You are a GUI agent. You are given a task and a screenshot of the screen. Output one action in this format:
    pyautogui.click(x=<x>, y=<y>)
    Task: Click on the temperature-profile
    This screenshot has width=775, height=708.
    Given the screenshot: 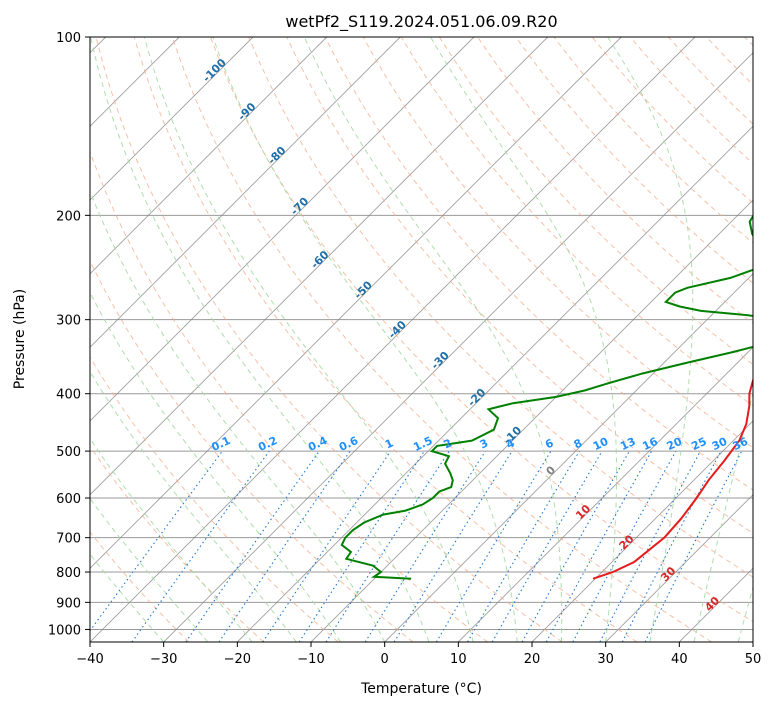 What is the action you would take?
    pyautogui.click(x=672, y=479)
    